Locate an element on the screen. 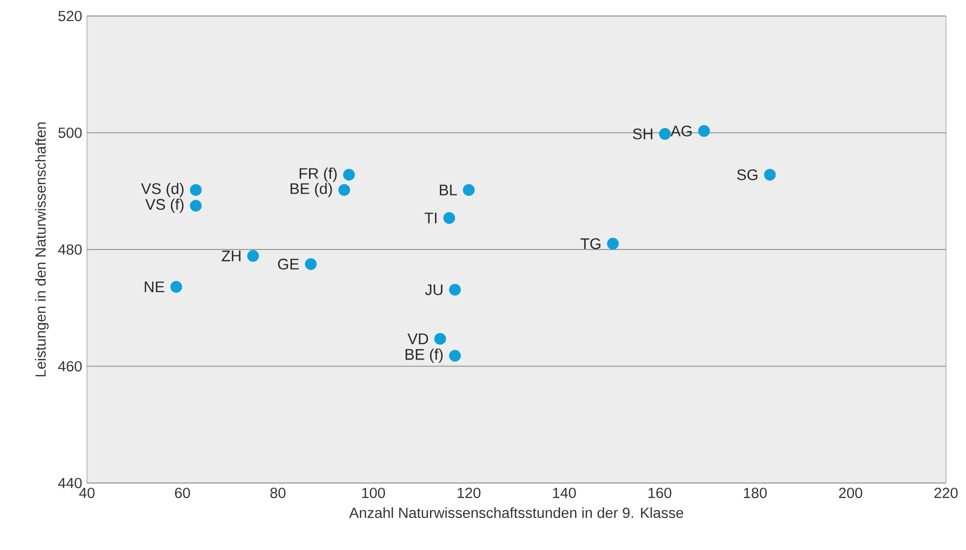  y-tick-label: 440 is located at coordinates (70, 483).